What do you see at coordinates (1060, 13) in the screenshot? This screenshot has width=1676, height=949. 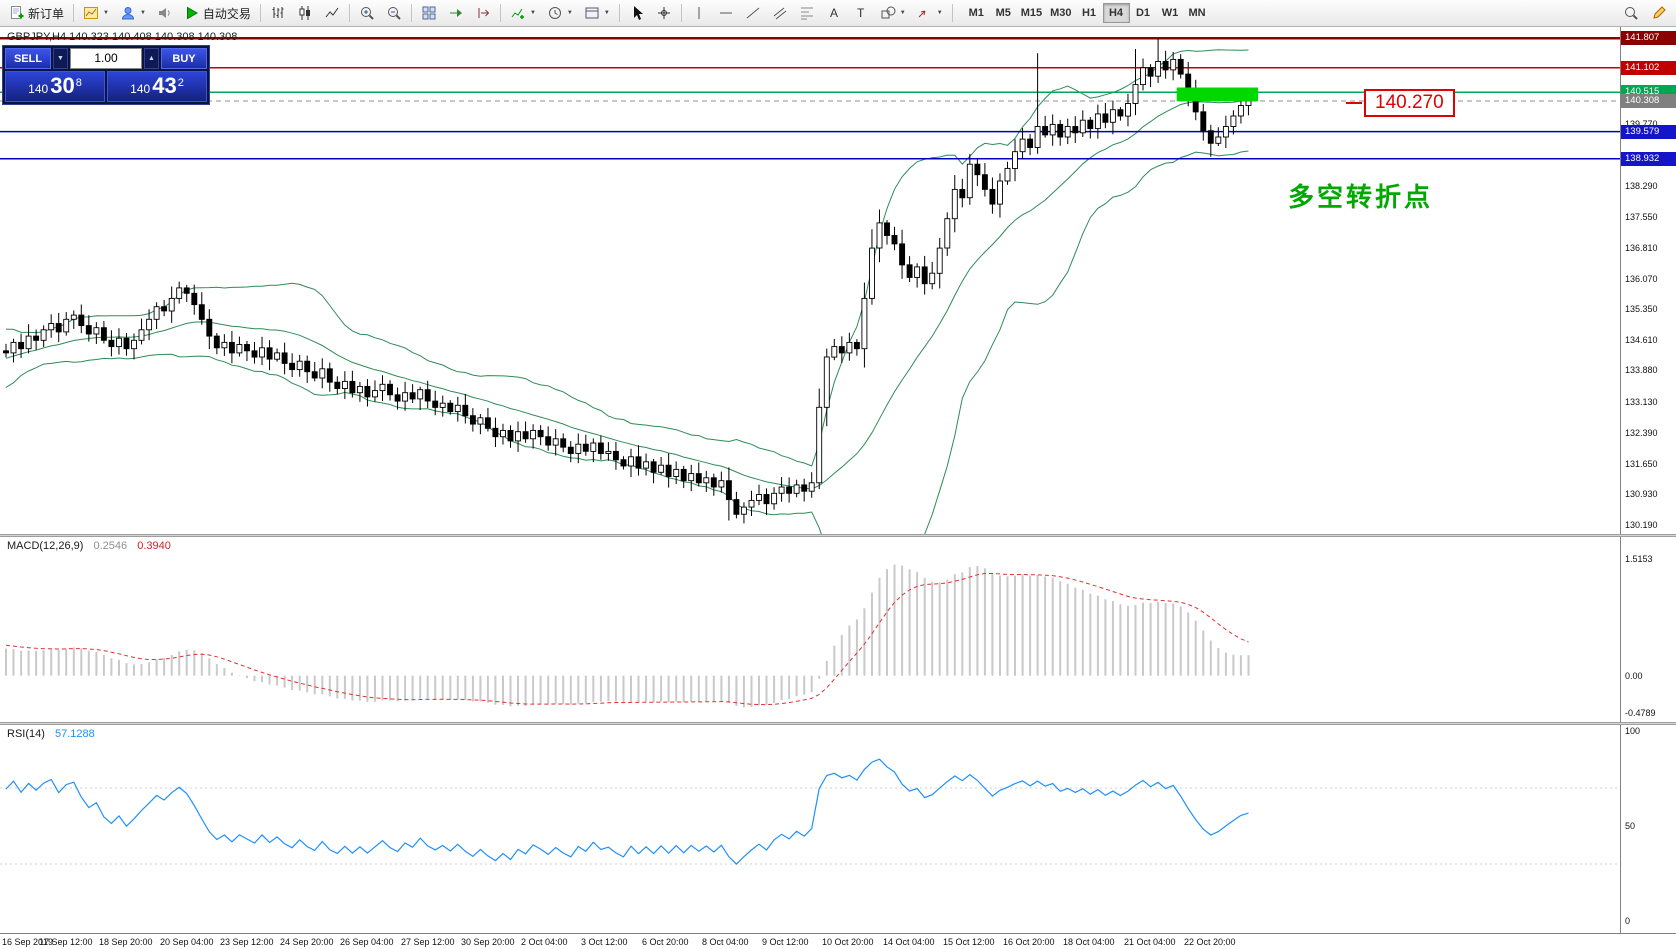 I see `tf-m30: M30` at bounding box center [1060, 13].